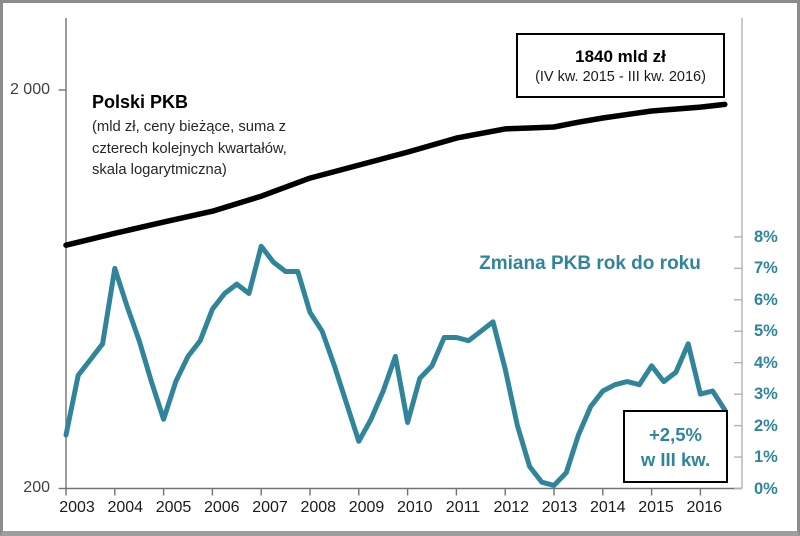  What do you see at coordinates (766, 394) in the screenshot?
I see `pct-label-3: 3%` at bounding box center [766, 394].